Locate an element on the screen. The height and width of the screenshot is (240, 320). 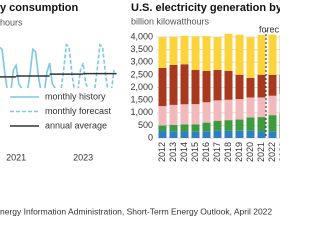
y-tick-label: 1,000 is located at coordinates (141, 112).